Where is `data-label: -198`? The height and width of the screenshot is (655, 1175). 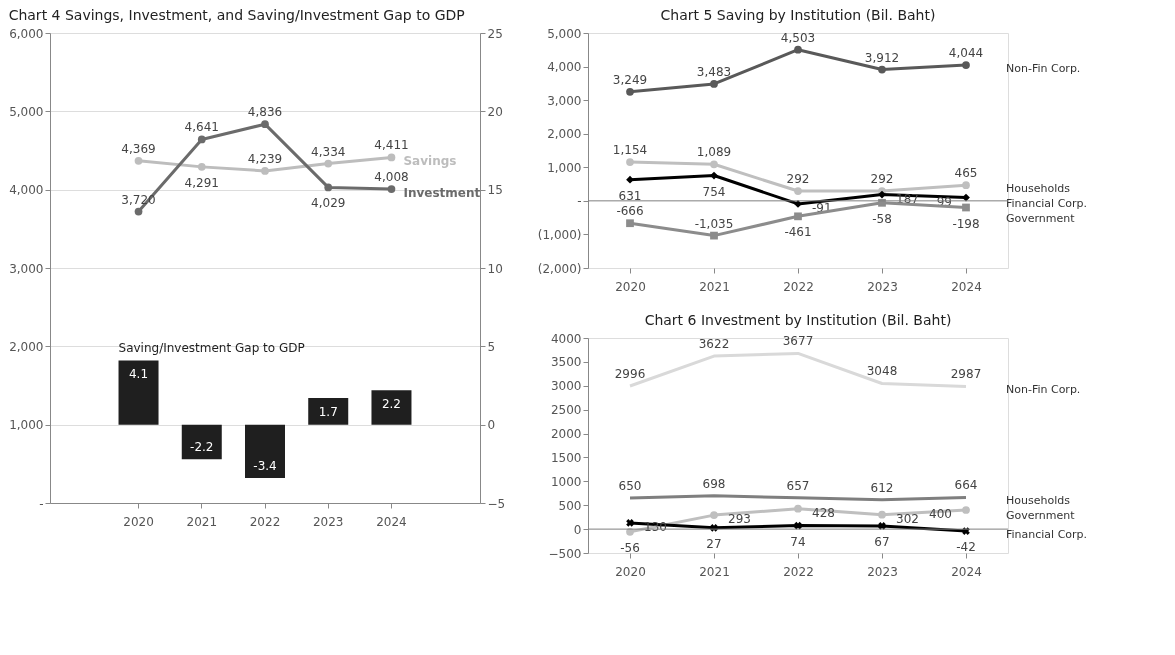 data-label: -198 is located at coordinates (966, 223).